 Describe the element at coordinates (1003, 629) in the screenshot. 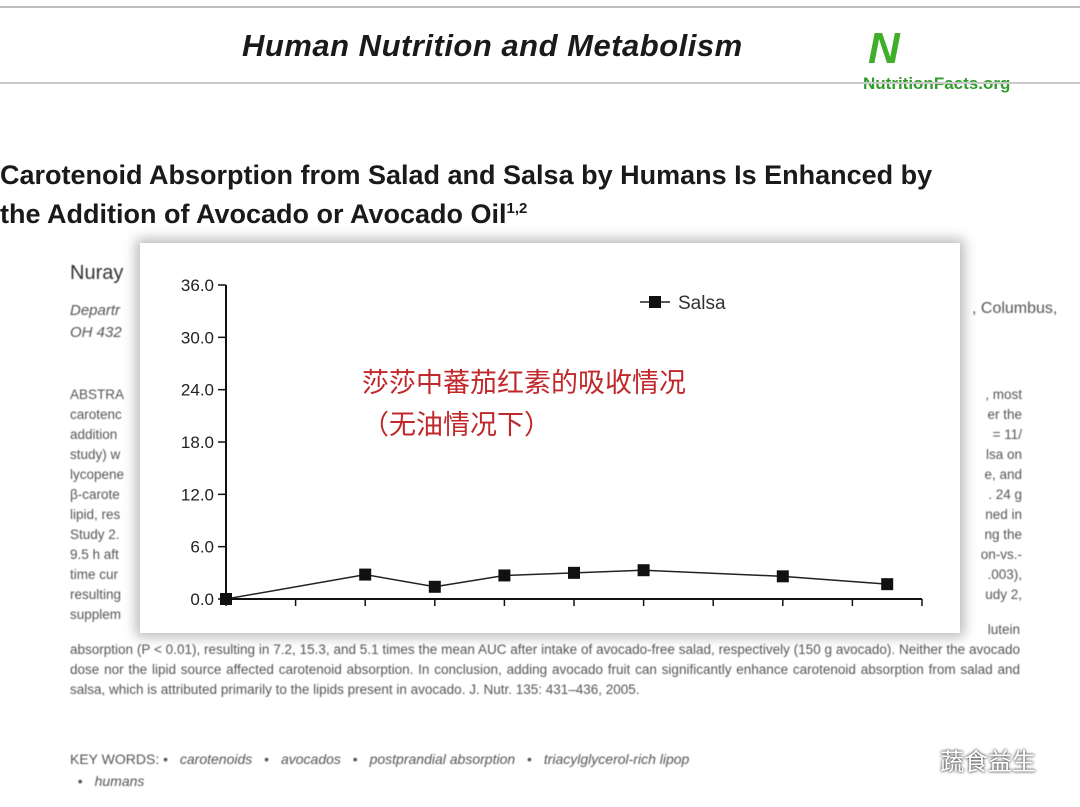

I see `abstract-bottom-right: lutein` at that location.